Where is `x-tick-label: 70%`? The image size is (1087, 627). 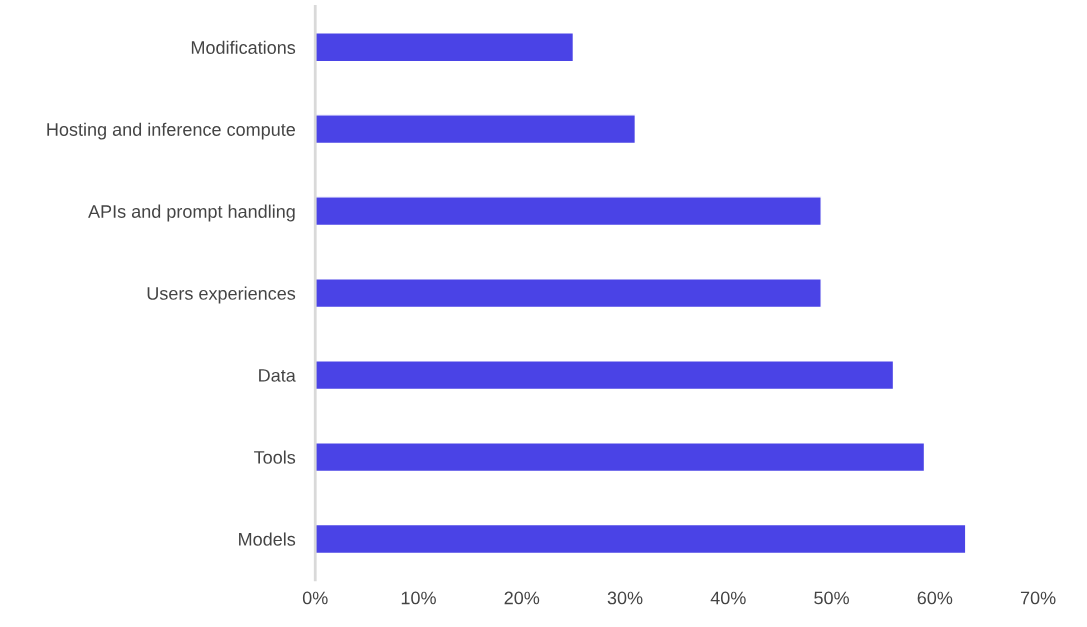
x-tick-label: 70% is located at coordinates (1038, 598).